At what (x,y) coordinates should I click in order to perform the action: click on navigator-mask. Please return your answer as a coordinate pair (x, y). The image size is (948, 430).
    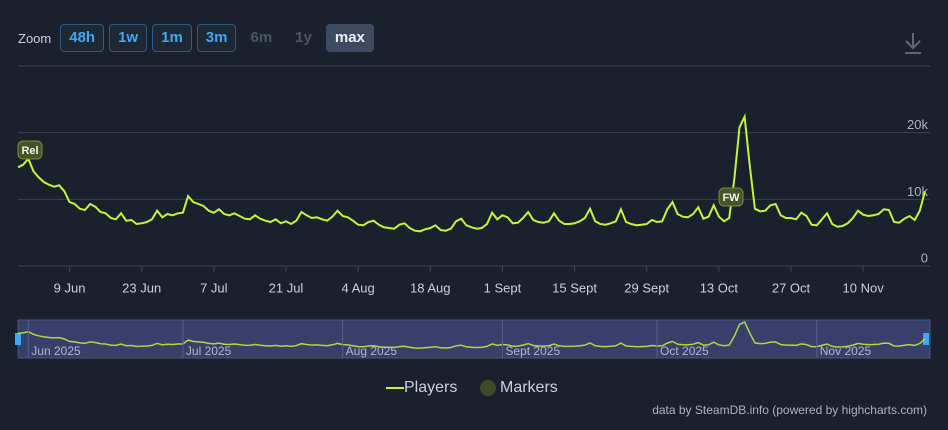
    Looking at the image, I should click on (474, 339).